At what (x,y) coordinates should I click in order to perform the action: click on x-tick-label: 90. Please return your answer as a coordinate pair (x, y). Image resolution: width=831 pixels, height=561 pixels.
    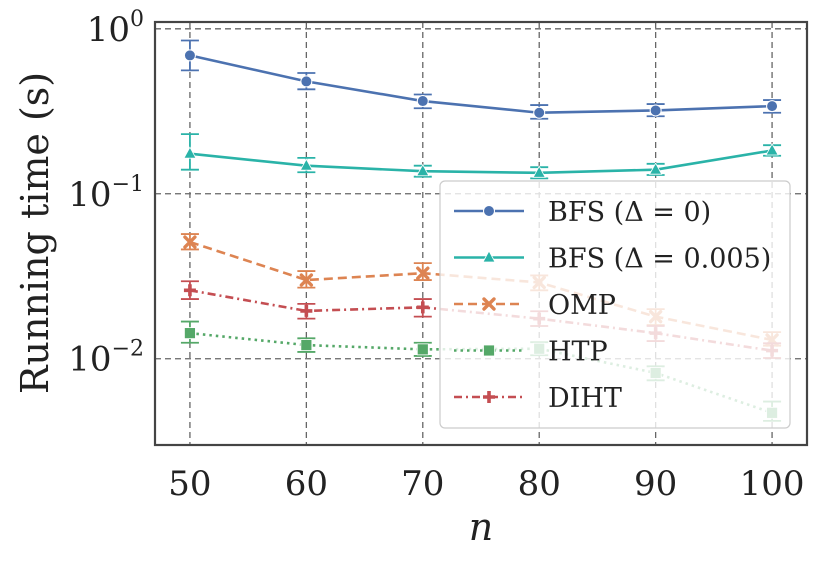
    Looking at the image, I should click on (655, 484).